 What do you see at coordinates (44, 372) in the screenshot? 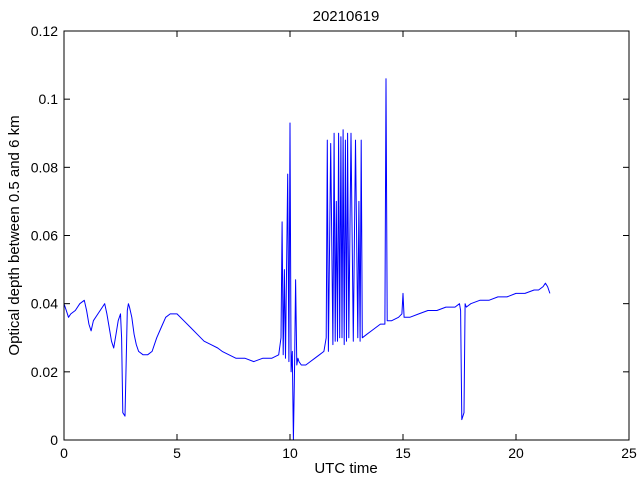
I see `y-tick-label: 0.02` at bounding box center [44, 372].